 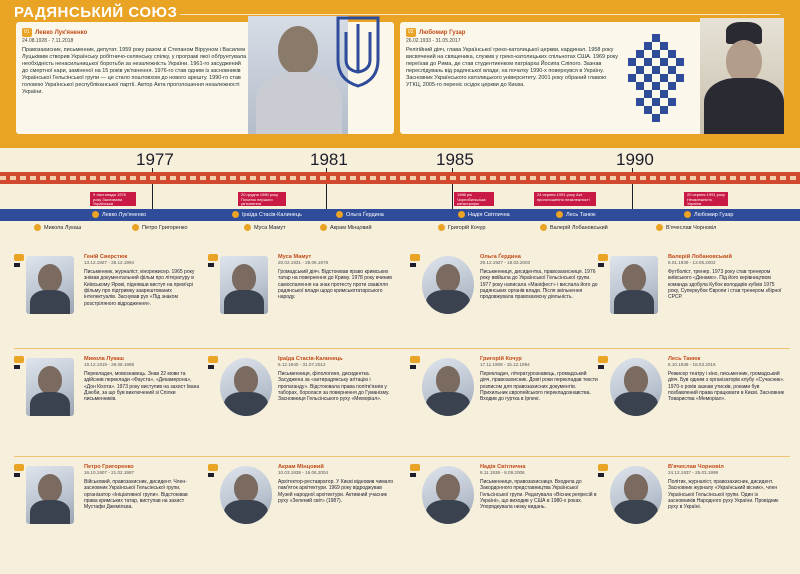 I want to click on embroidery-pattern-icon, so click(x=656, y=78).